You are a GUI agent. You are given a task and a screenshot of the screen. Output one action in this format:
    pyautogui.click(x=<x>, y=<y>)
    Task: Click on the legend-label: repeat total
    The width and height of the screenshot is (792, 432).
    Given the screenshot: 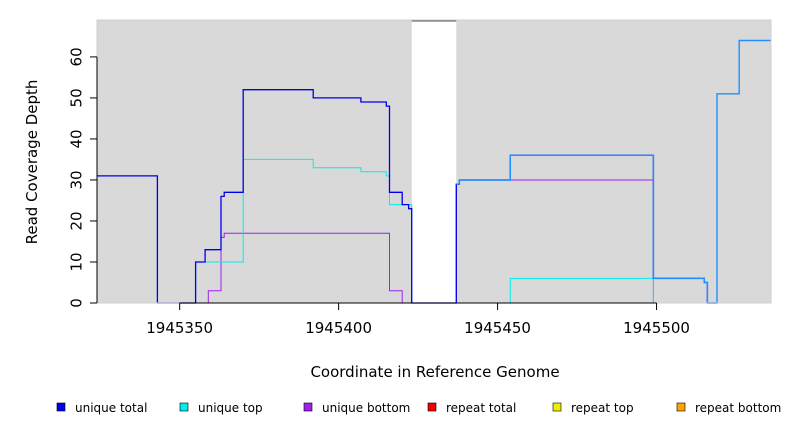 What is the action you would take?
    pyautogui.click(x=481, y=408)
    